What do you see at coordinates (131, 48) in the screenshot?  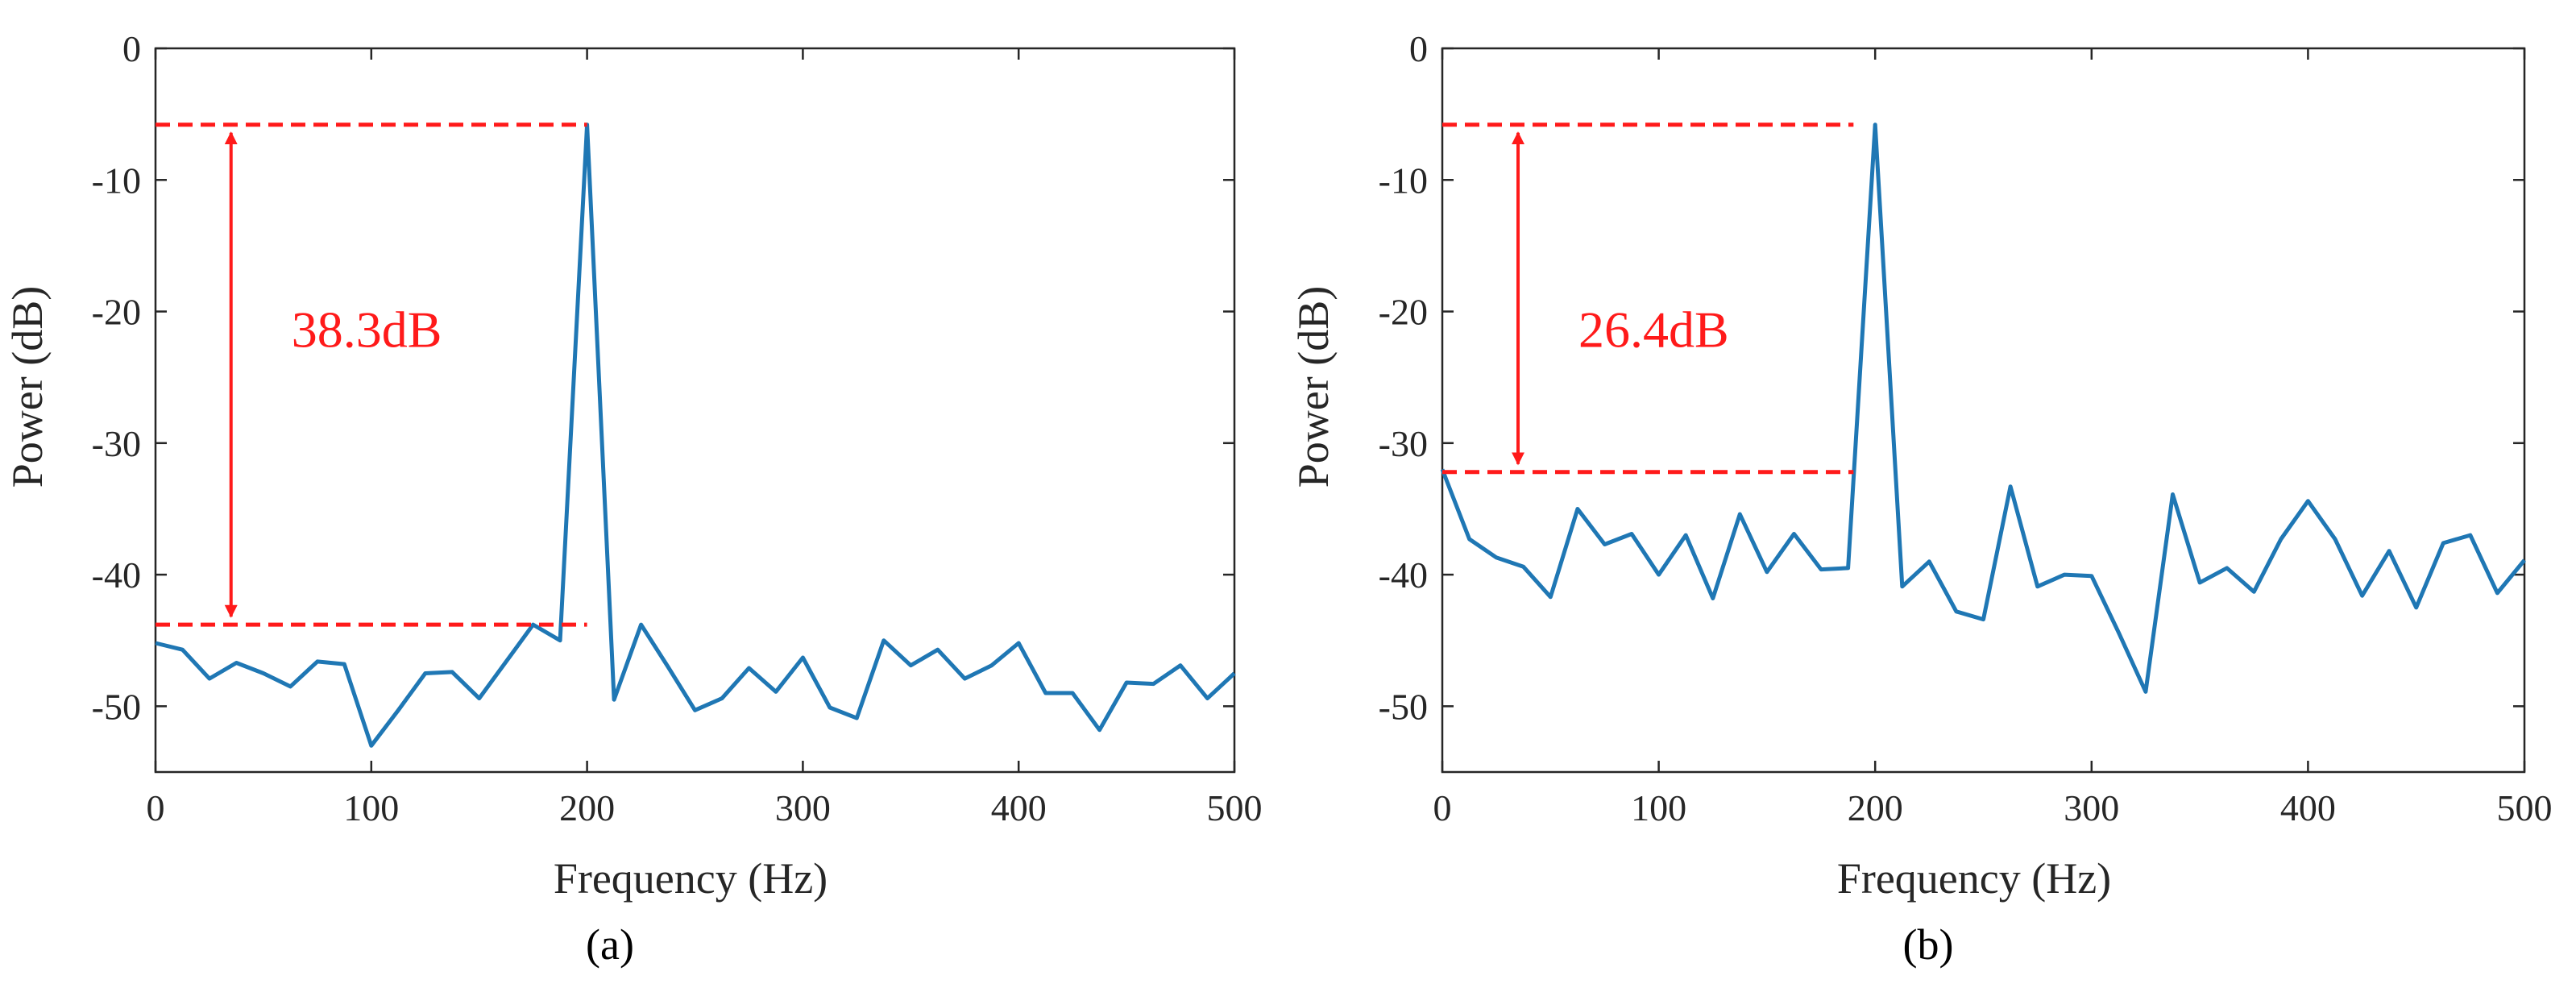 I see `y-tick-label-a: 0` at bounding box center [131, 48].